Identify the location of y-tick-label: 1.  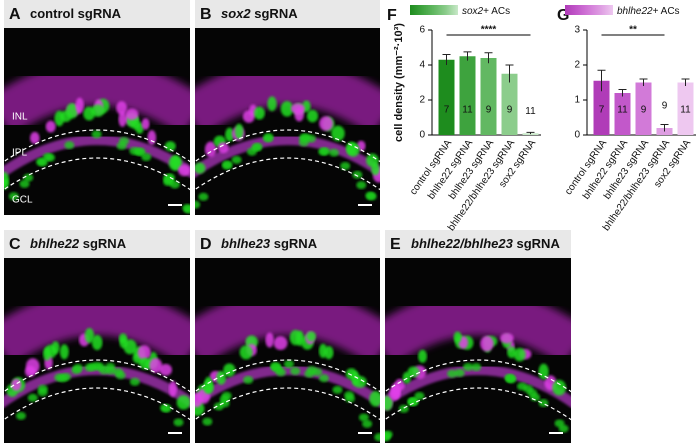
(577, 100).